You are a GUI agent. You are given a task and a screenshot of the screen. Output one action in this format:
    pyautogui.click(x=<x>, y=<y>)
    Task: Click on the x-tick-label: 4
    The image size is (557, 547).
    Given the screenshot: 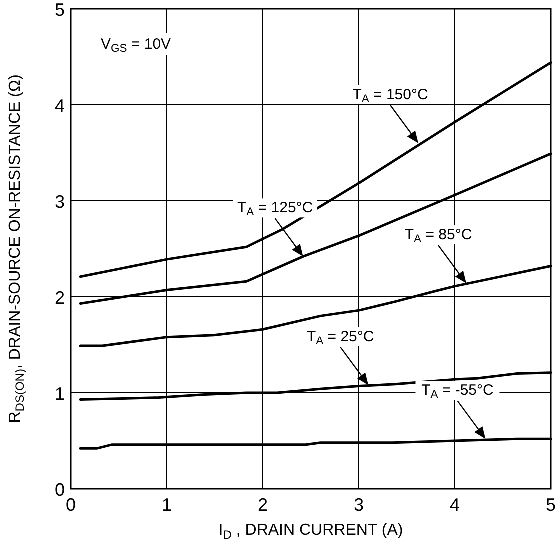 What is the action you would take?
    pyautogui.click(x=455, y=505)
    